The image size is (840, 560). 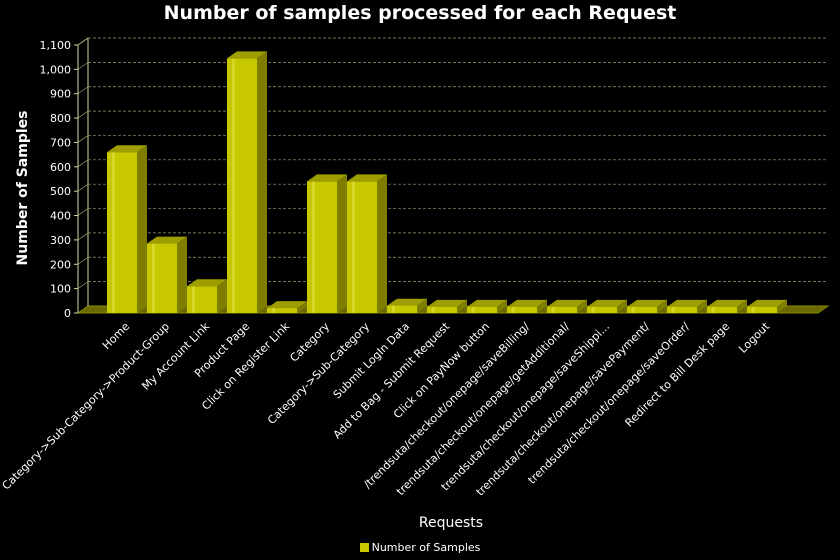 What do you see at coordinates (60, 264) in the screenshot?
I see `y-tick-label: 200` at bounding box center [60, 264].